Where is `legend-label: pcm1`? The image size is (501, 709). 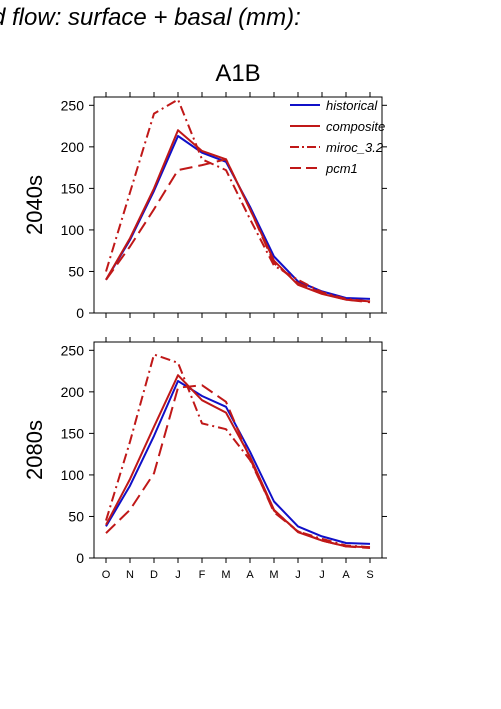 legend-label: pcm1 is located at coordinates (341, 168).